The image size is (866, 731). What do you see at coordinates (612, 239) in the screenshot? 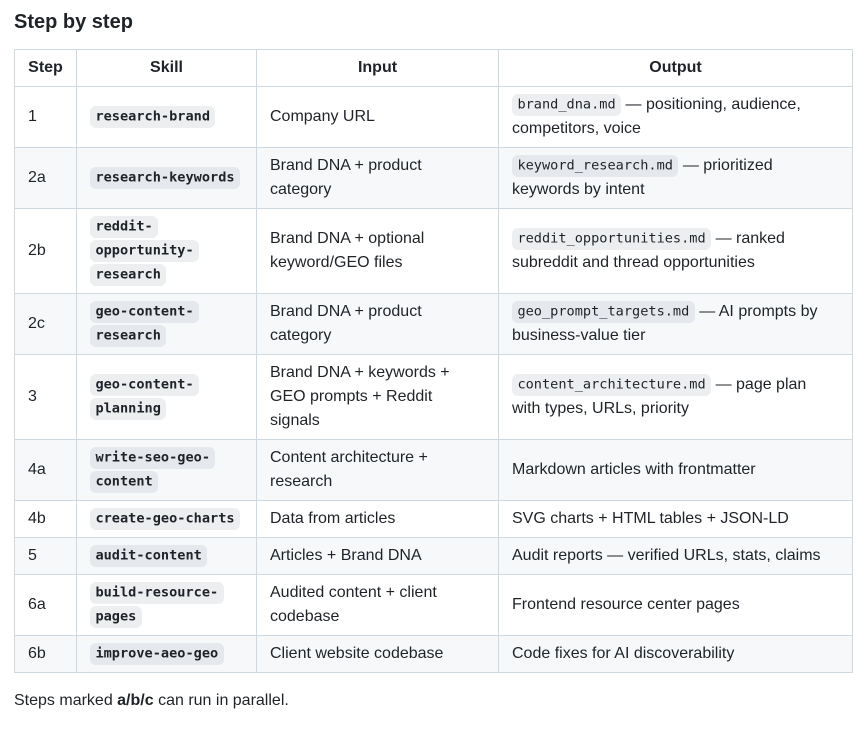
I see `output-file-badge: reddit_opportunities.md` at bounding box center [612, 239].